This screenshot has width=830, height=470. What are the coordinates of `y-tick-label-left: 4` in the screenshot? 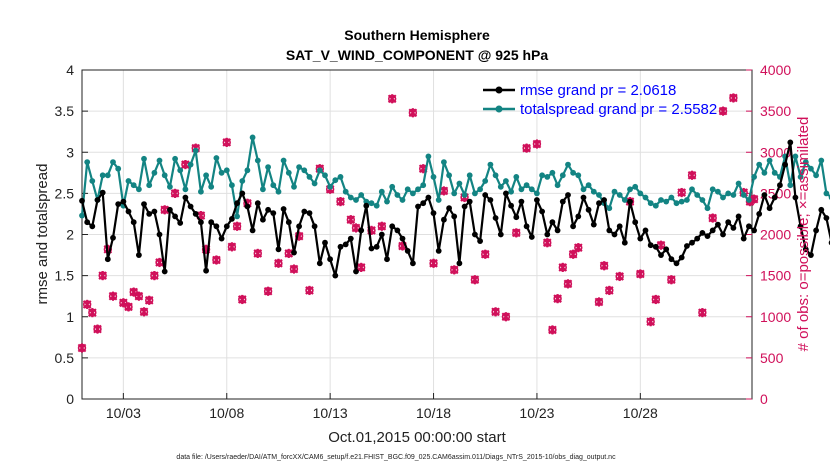 It's located at (70, 70).